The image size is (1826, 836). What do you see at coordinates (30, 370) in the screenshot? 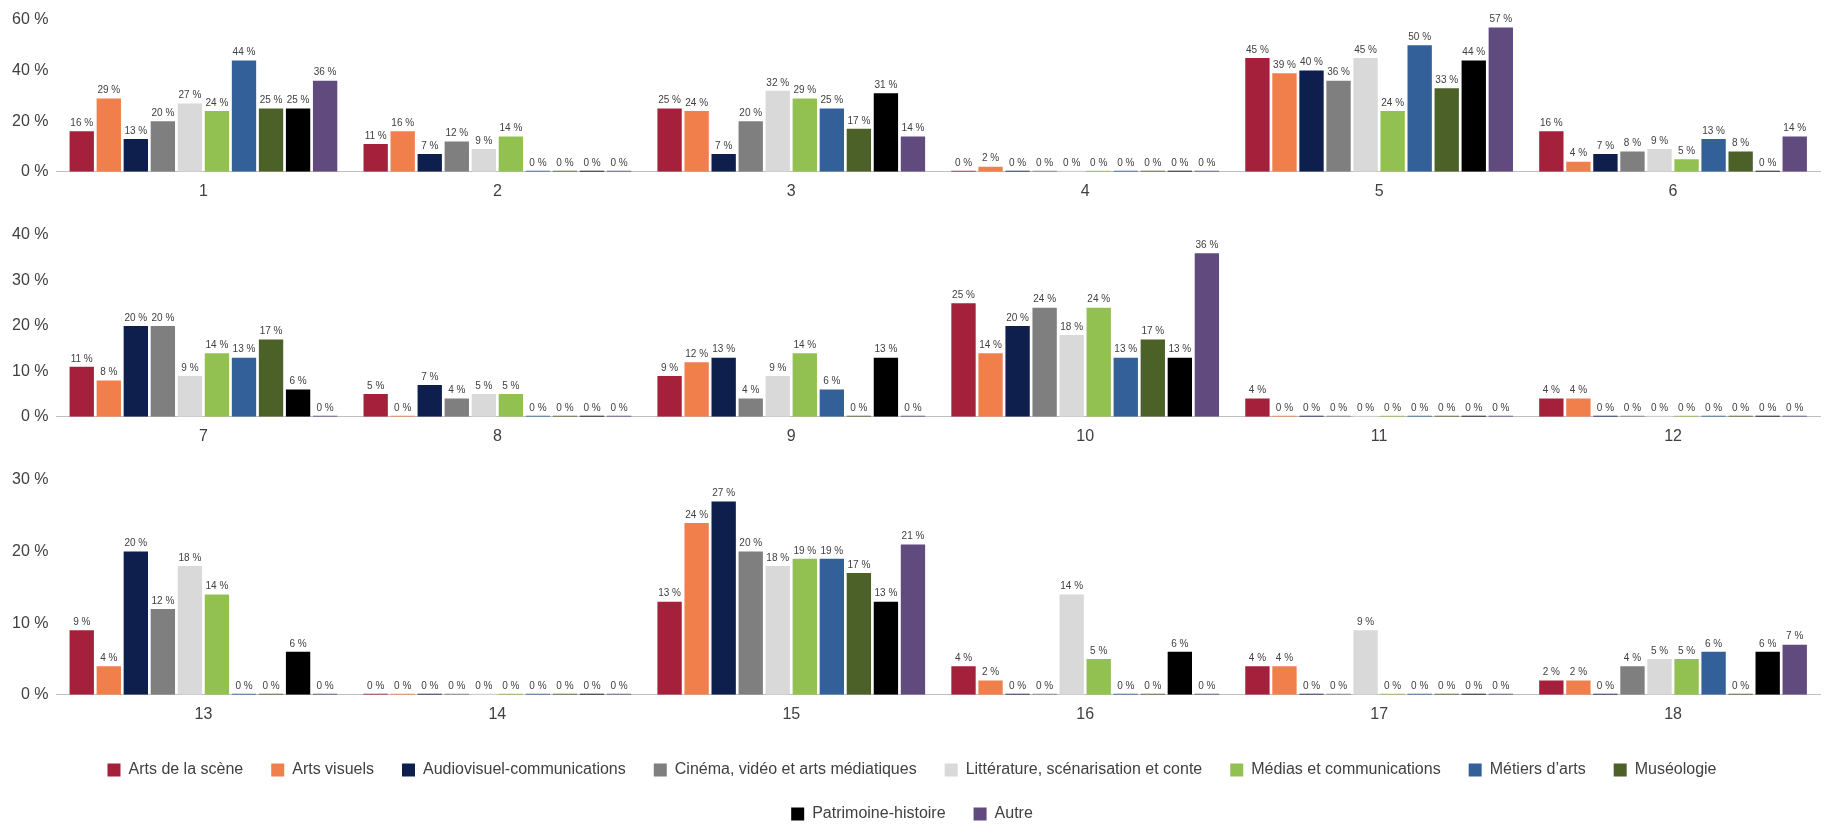
I see `y-tick-label: 10 %` at bounding box center [30, 370].